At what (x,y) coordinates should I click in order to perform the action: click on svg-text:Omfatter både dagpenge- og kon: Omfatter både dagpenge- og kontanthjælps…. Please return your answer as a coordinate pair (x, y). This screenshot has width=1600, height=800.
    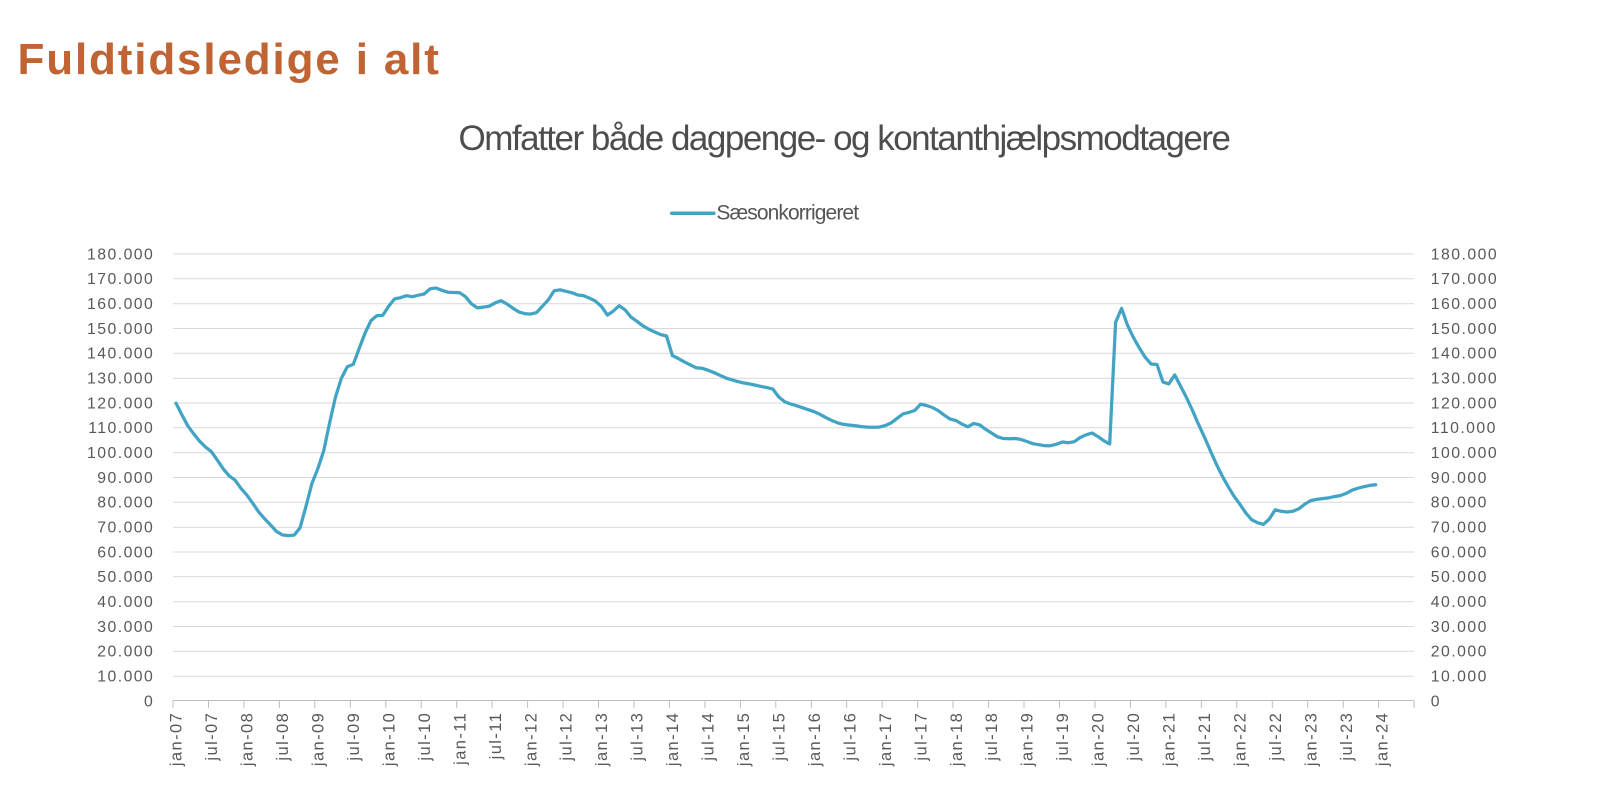
    Looking at the image, I should click on (844, 138).